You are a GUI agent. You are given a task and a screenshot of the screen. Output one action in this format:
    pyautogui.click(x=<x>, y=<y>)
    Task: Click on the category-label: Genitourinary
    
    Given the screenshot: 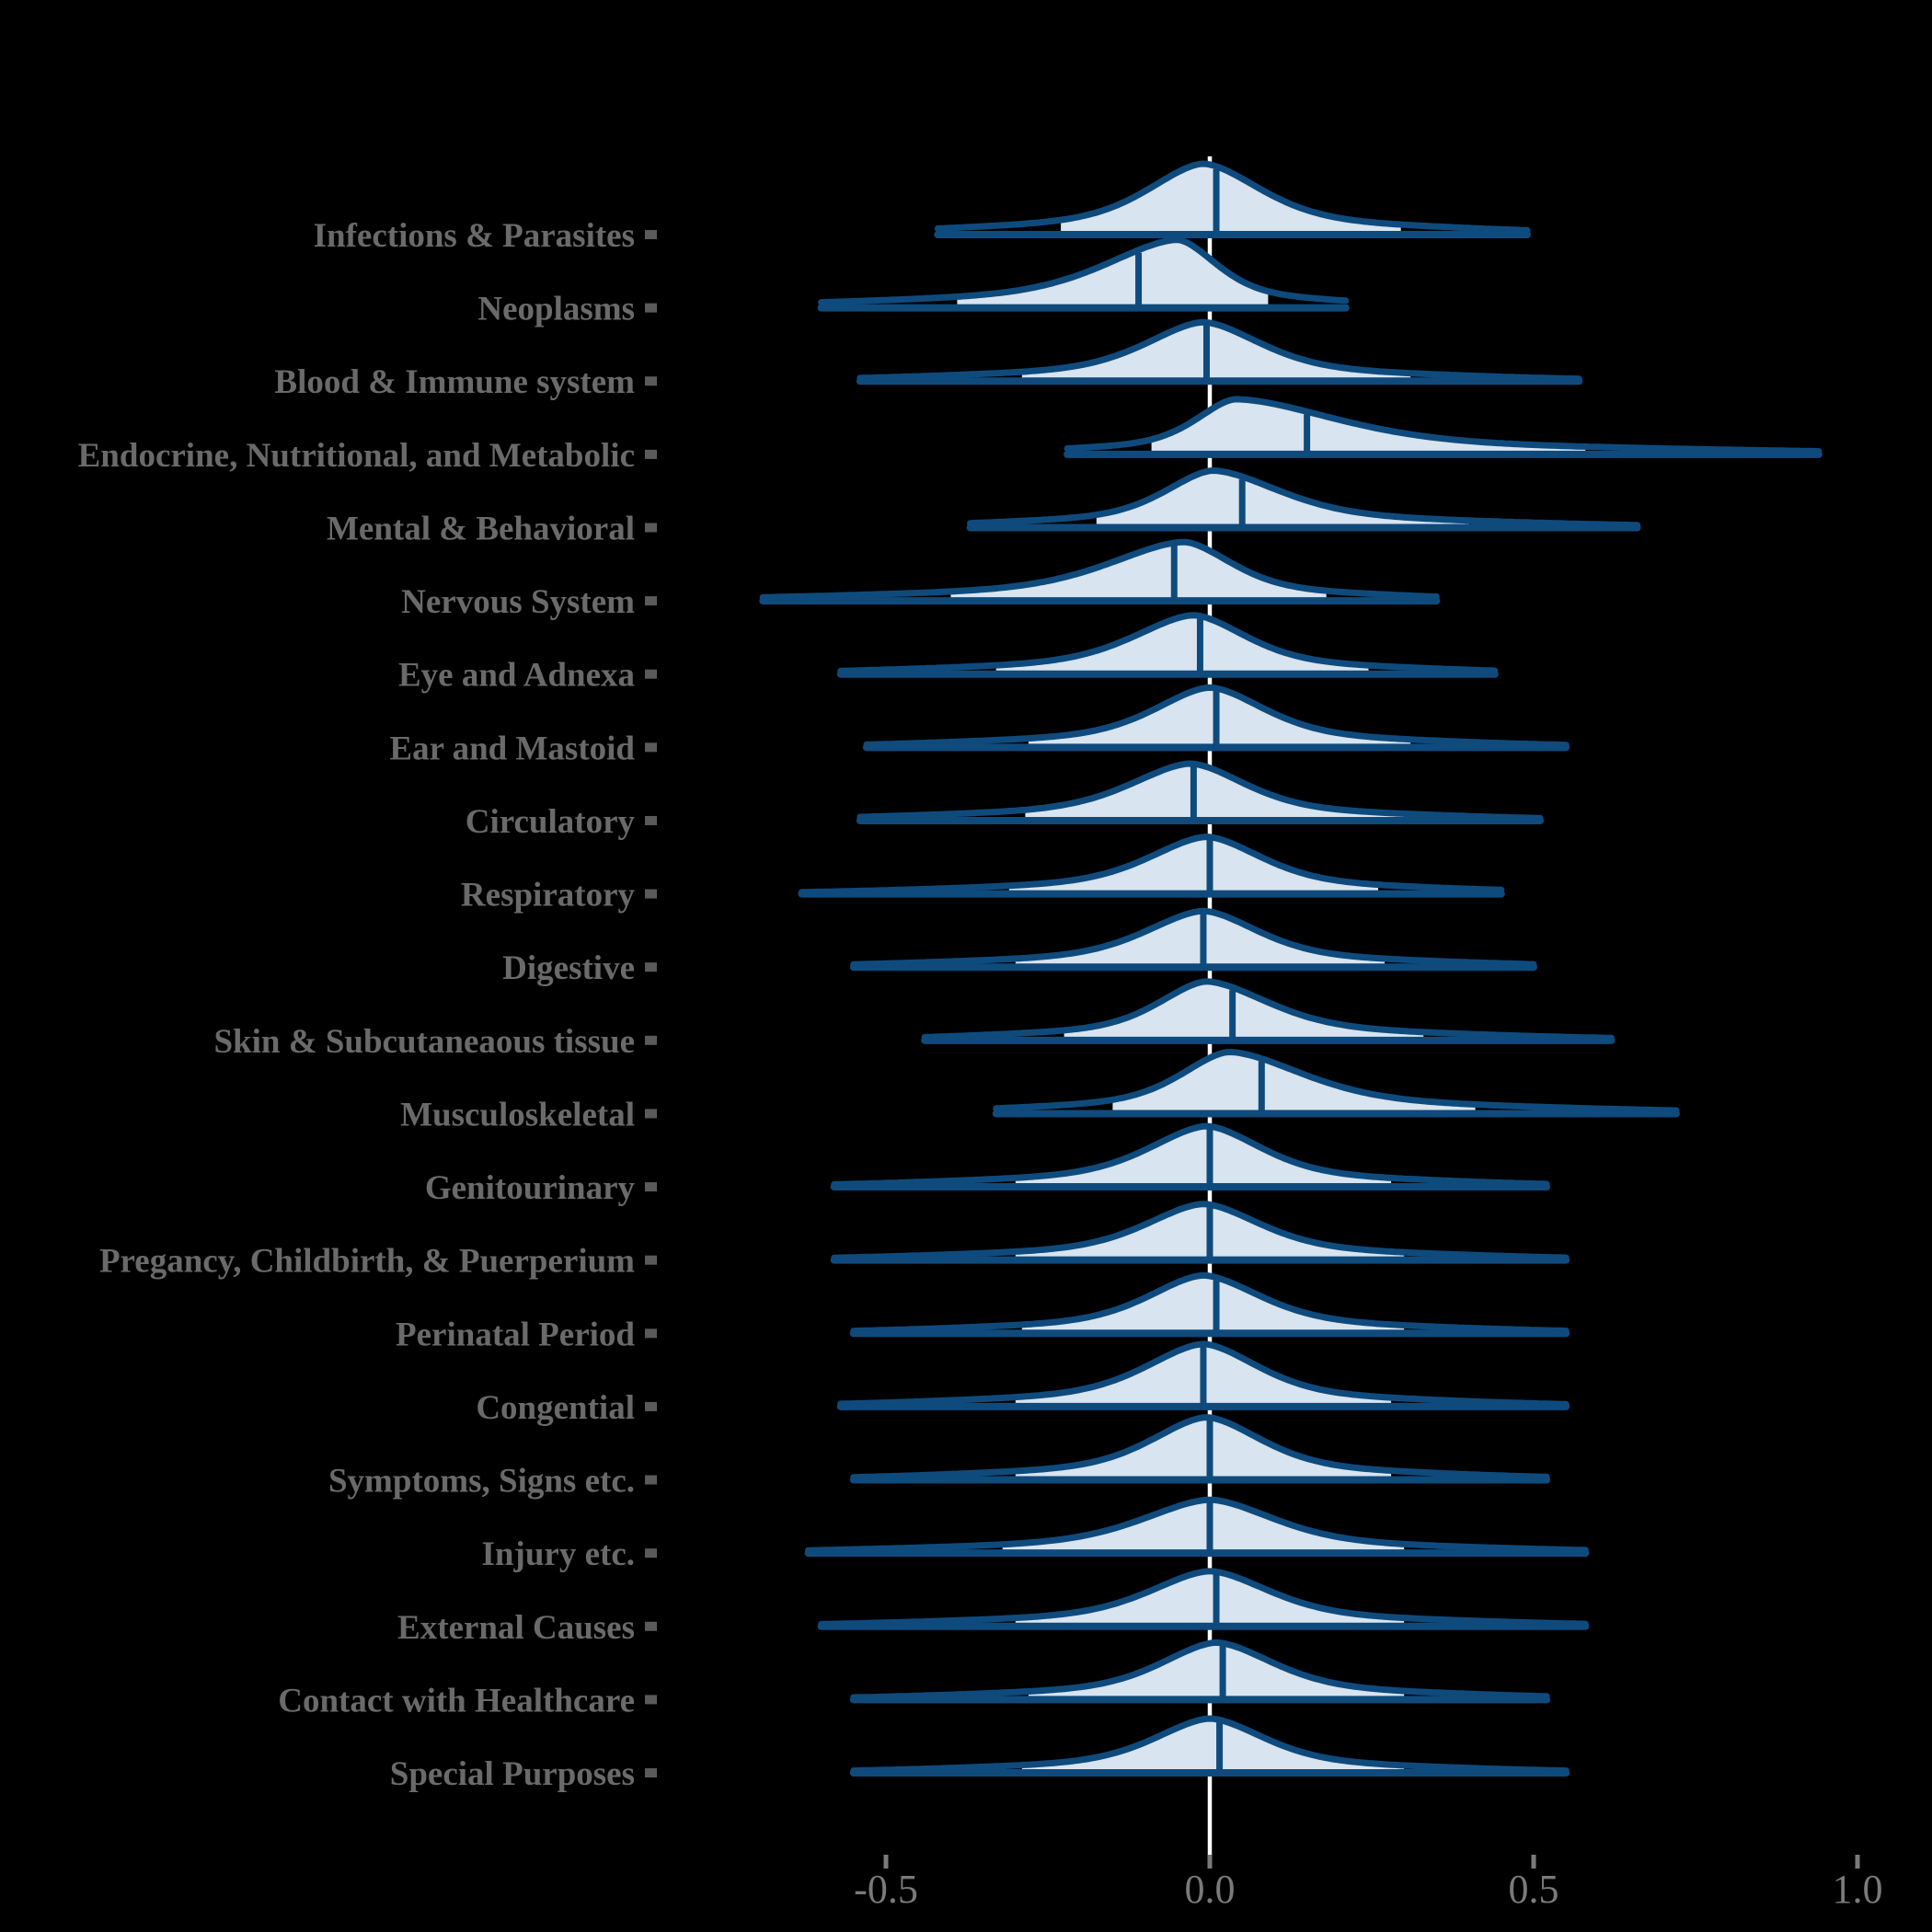 What is the action you would take?
    pyautogui.click(x=530, y=1188)
    